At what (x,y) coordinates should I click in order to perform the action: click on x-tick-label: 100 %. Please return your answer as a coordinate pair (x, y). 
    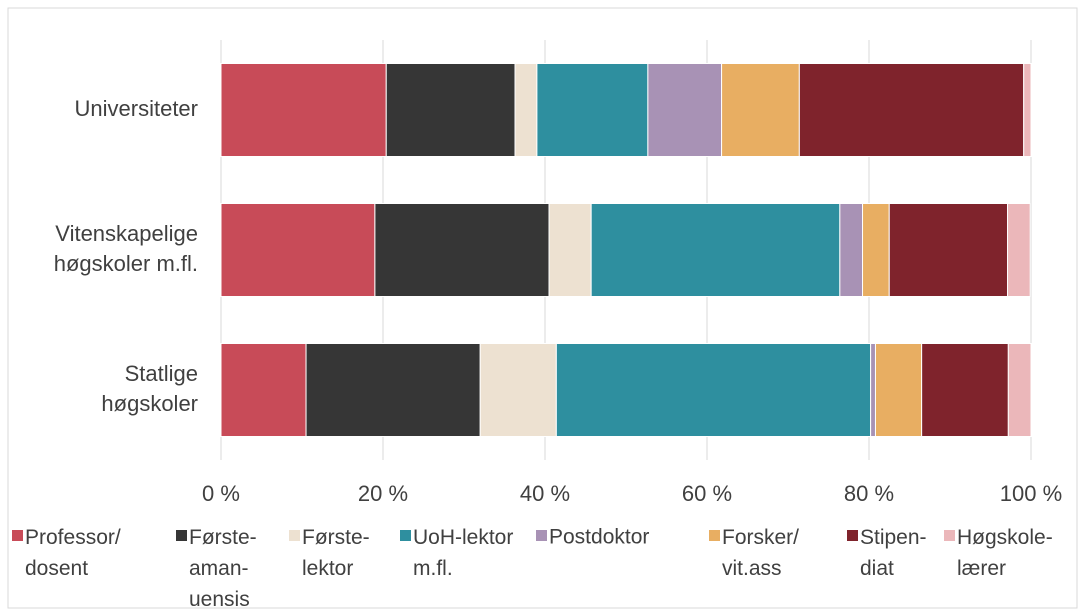
    Looking at the image, I should click on (1031, 493).